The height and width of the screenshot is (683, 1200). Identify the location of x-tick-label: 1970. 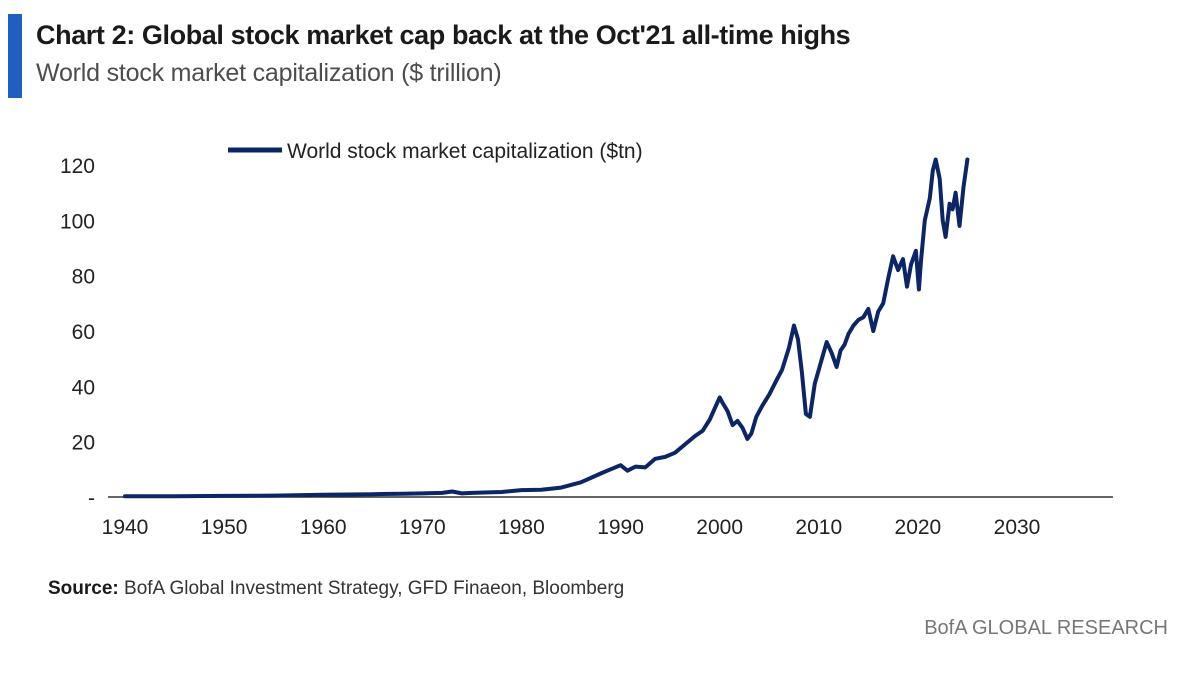
(422, 527).